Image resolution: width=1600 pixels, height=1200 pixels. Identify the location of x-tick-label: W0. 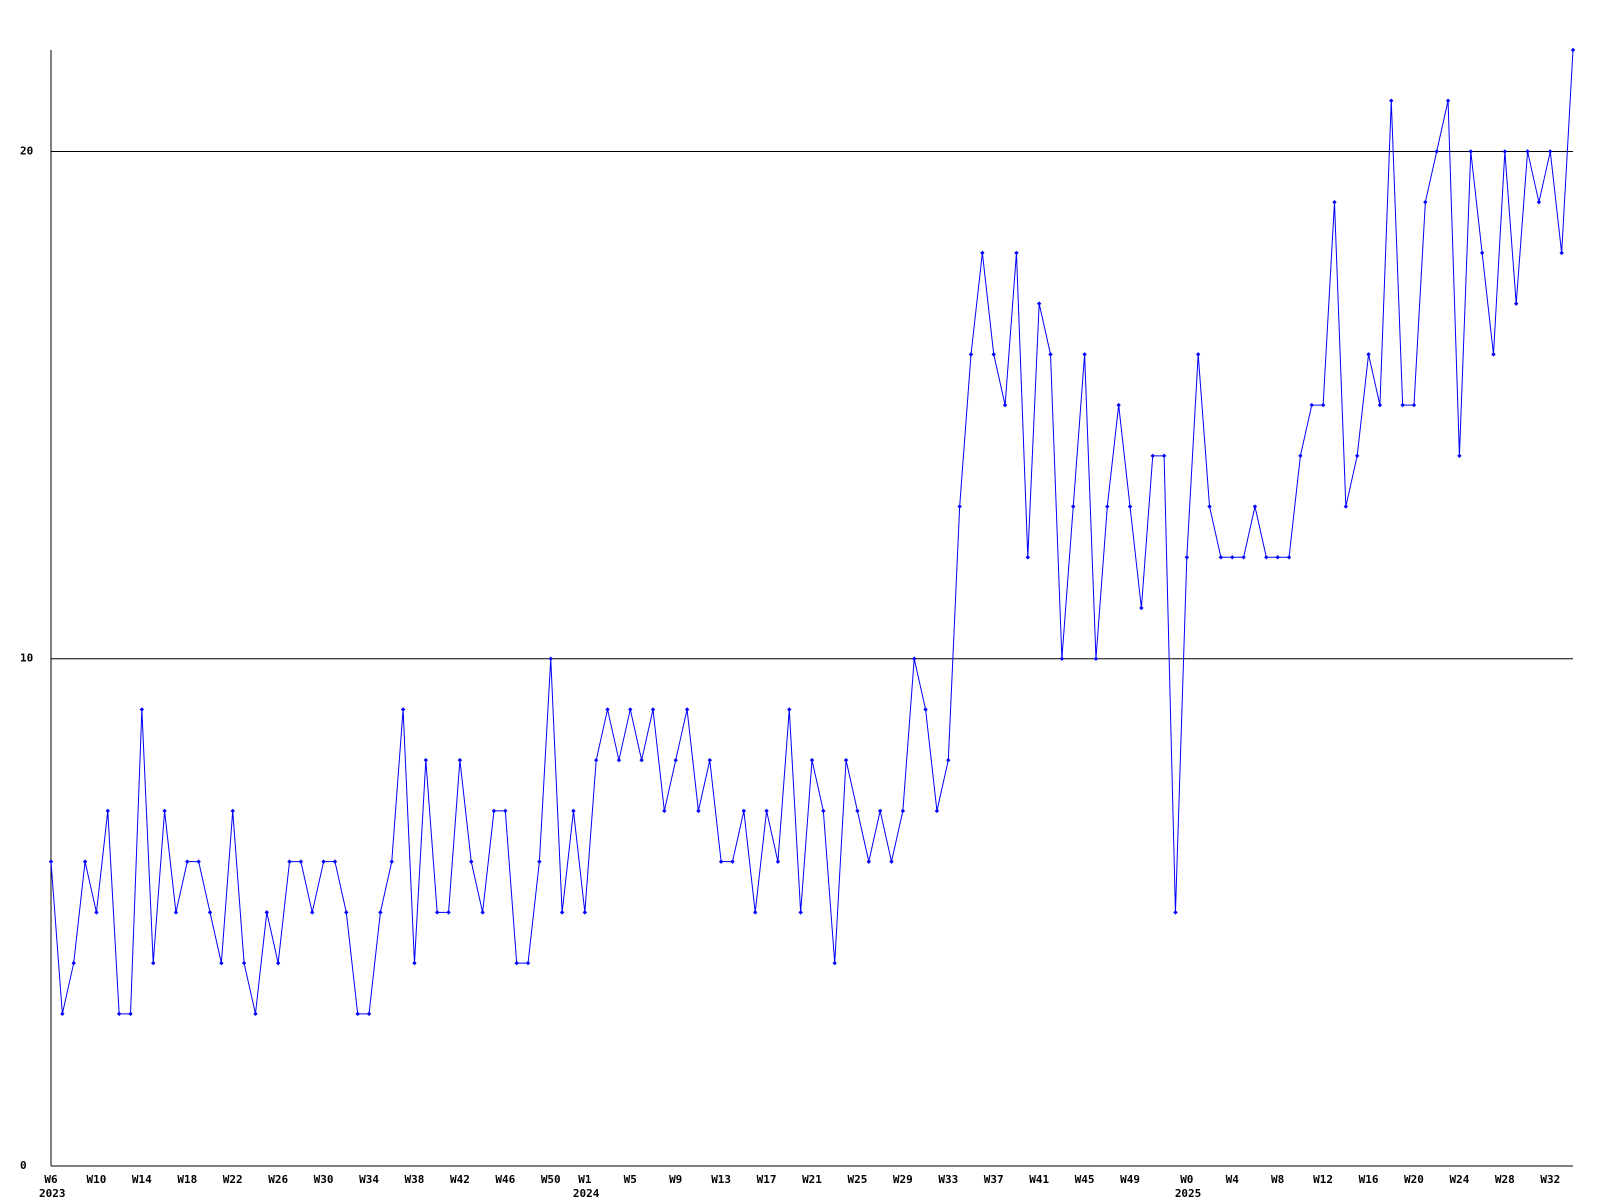
(1186, 1179).